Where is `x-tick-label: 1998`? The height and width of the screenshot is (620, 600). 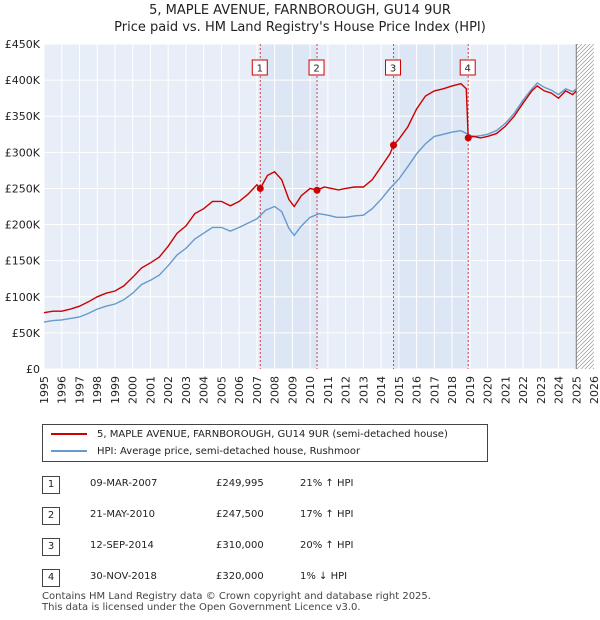
x-tick-label: 1998 is located at coordinates (97, 390).